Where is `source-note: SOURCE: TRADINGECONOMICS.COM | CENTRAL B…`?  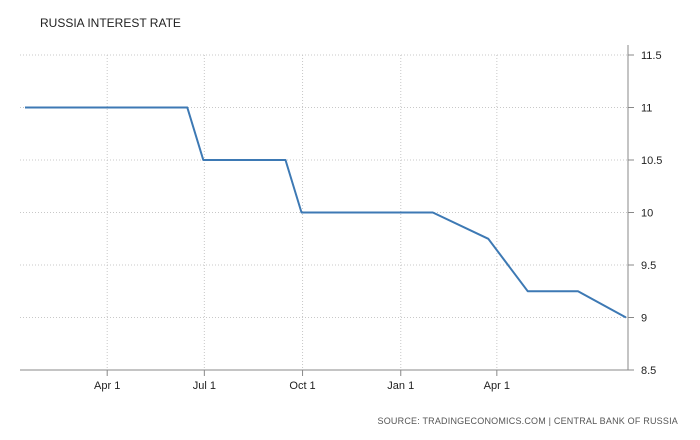 source-note: SOURCE: TRADINGECONOMICS.COM | CENTRAL B… is located at coordinates (527, 421).